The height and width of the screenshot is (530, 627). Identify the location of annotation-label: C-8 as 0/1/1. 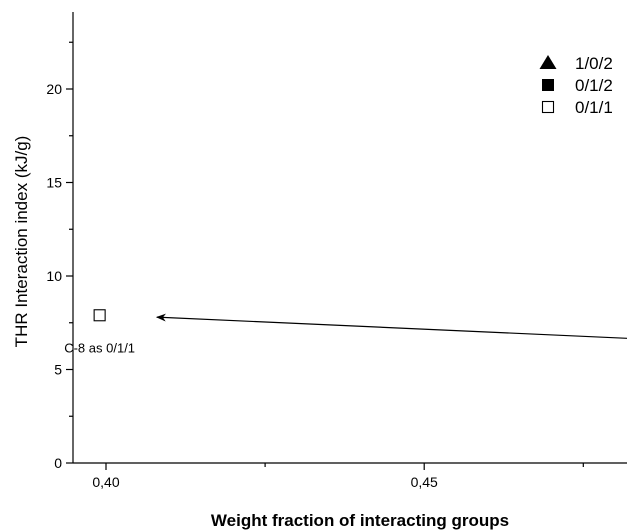
(99, 348).